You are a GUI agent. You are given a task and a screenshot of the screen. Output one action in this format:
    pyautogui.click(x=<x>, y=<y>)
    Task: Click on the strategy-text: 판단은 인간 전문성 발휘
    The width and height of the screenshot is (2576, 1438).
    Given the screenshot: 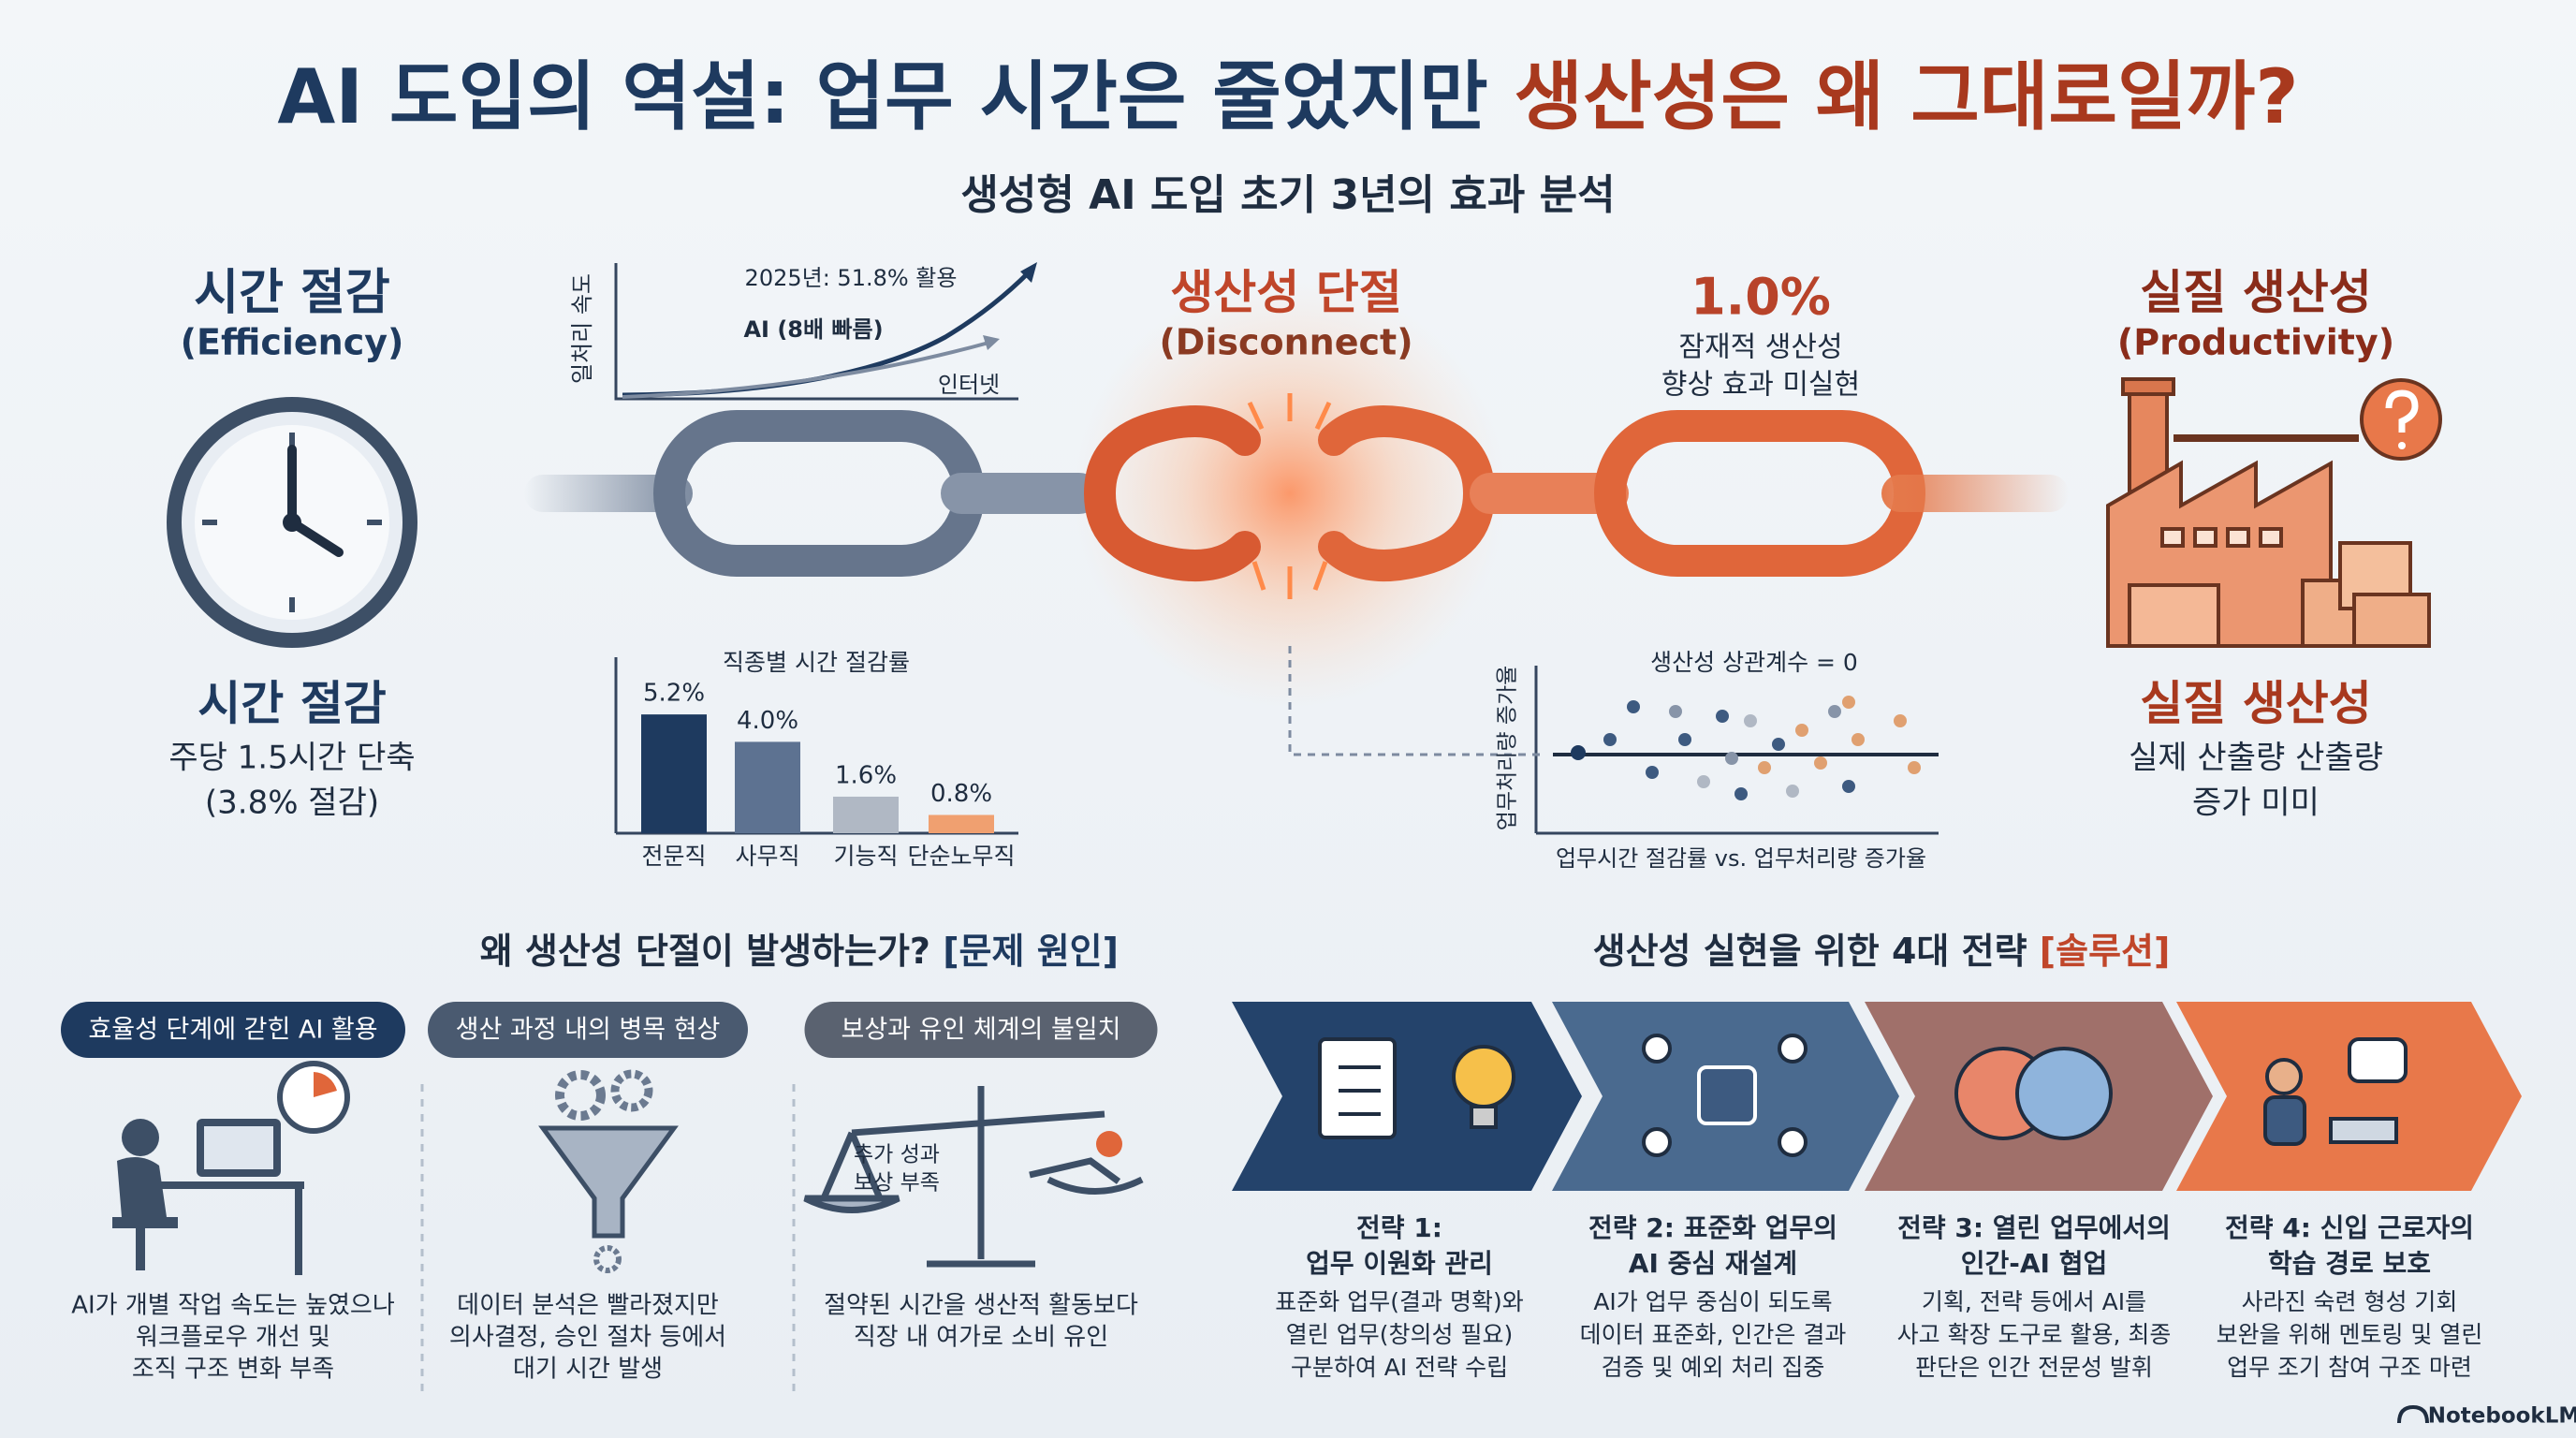 What is the action you would take?
    pyautogui.click(x=2034, y=1367)
    